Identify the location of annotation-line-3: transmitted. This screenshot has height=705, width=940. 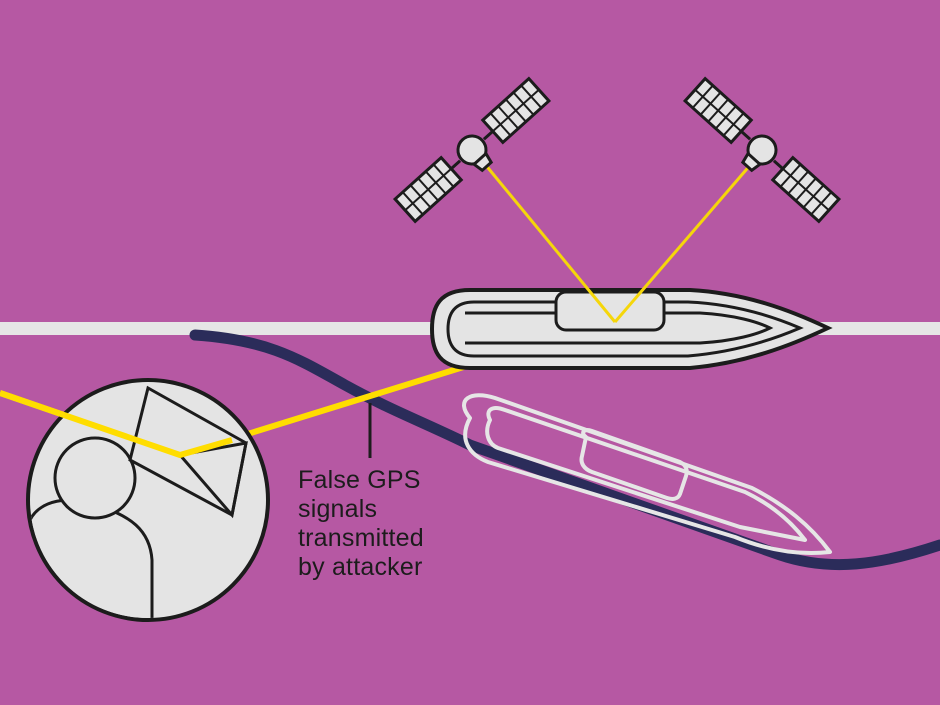
(361, 538).